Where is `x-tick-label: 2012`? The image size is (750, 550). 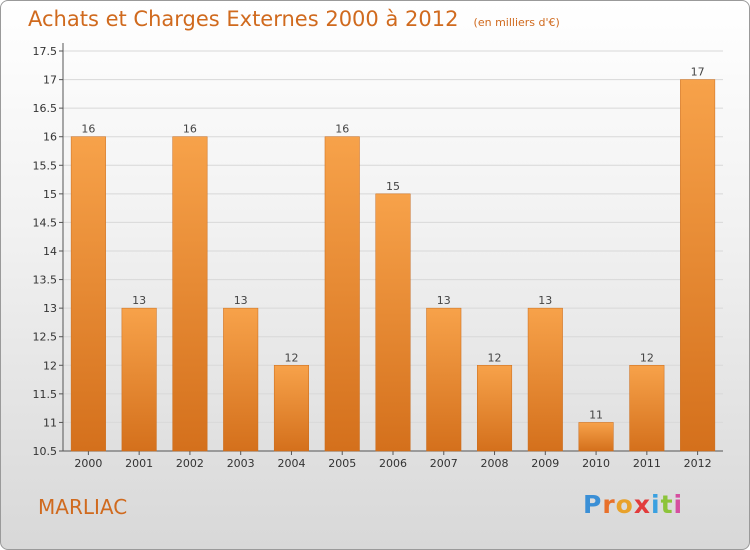
x-tick-label: 2012 is located at coordinates (698, 463).